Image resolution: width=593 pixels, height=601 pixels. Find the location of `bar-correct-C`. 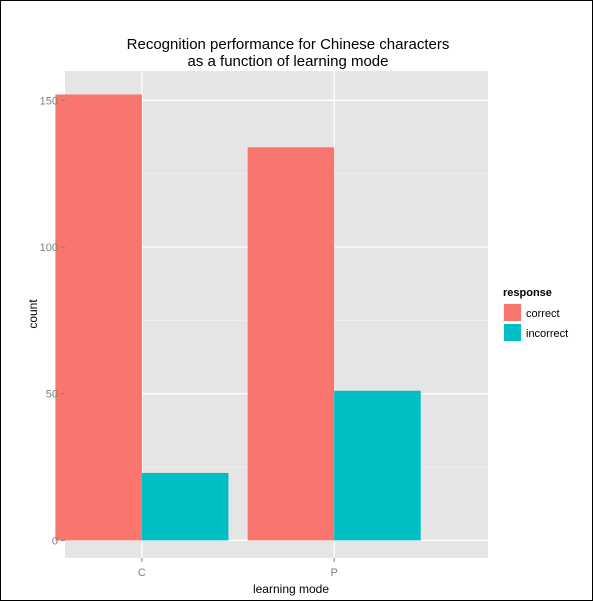

bar-correct-C is located at coordinates (98, 317).